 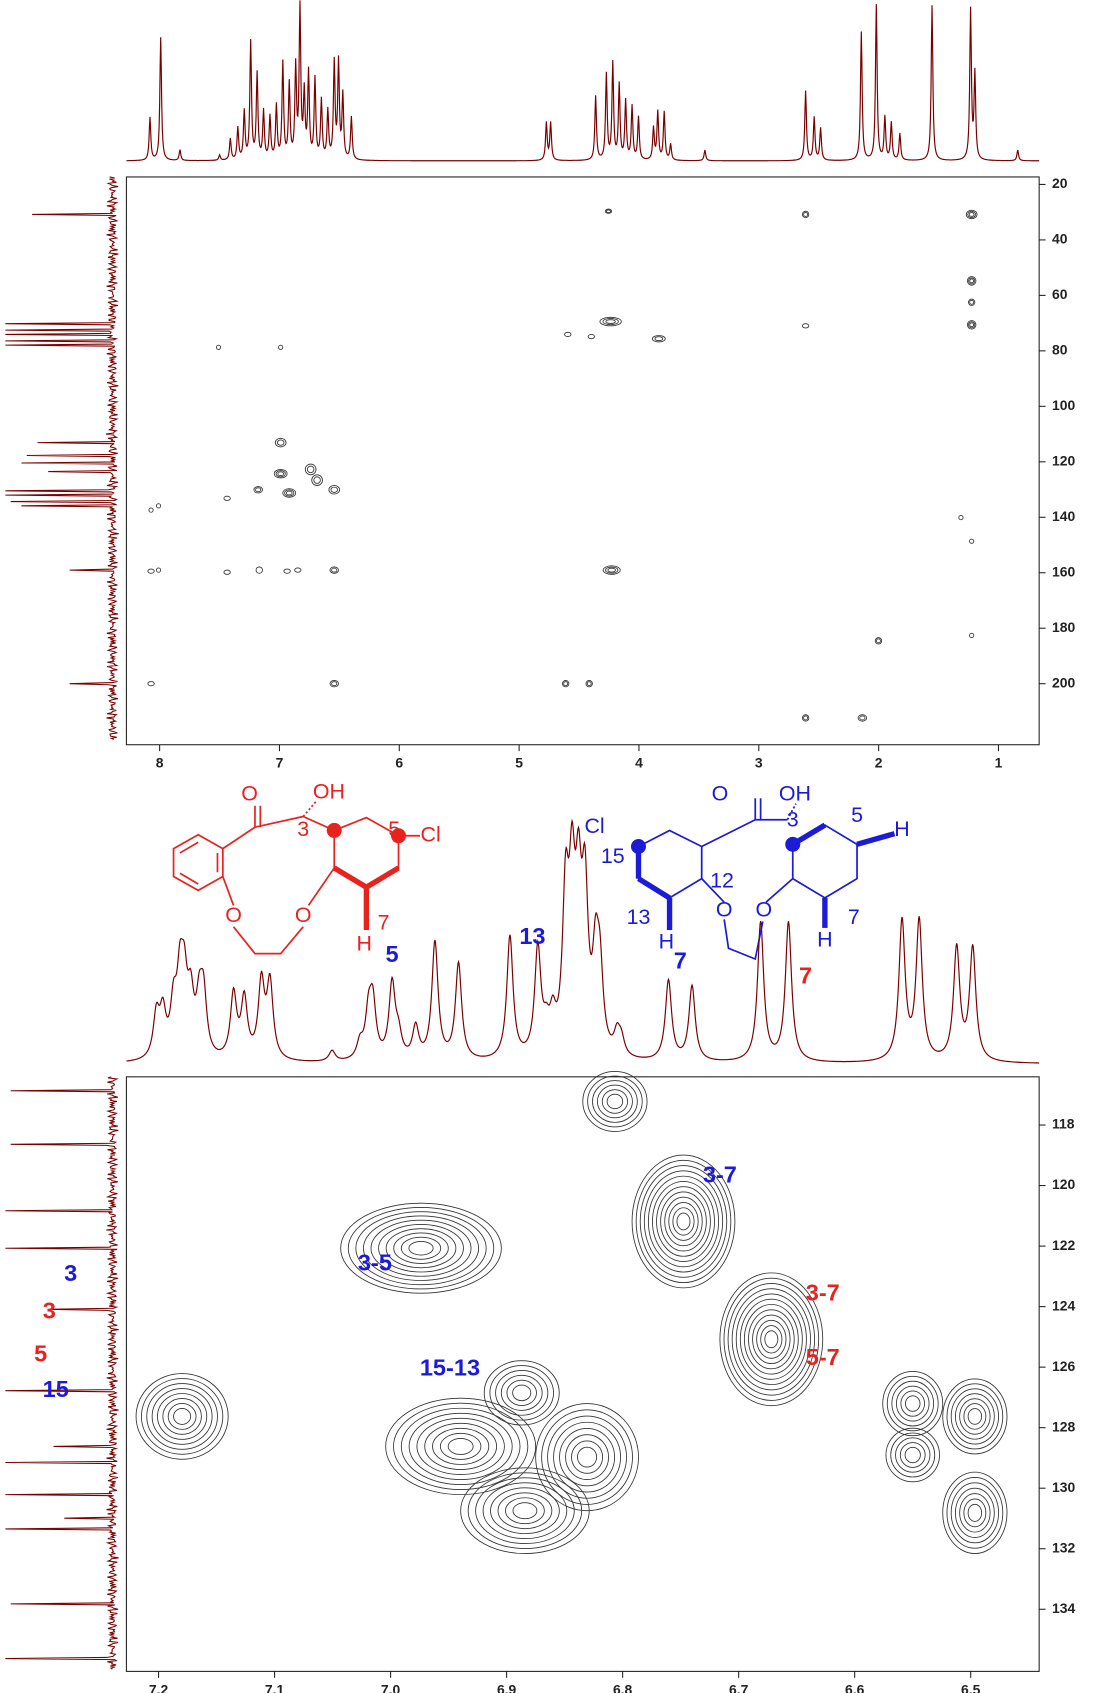 What do you see at coordinates (1060, 350) in the screenshot?
I see `y-tick-label: 80` at bounding box center [1060, 350].